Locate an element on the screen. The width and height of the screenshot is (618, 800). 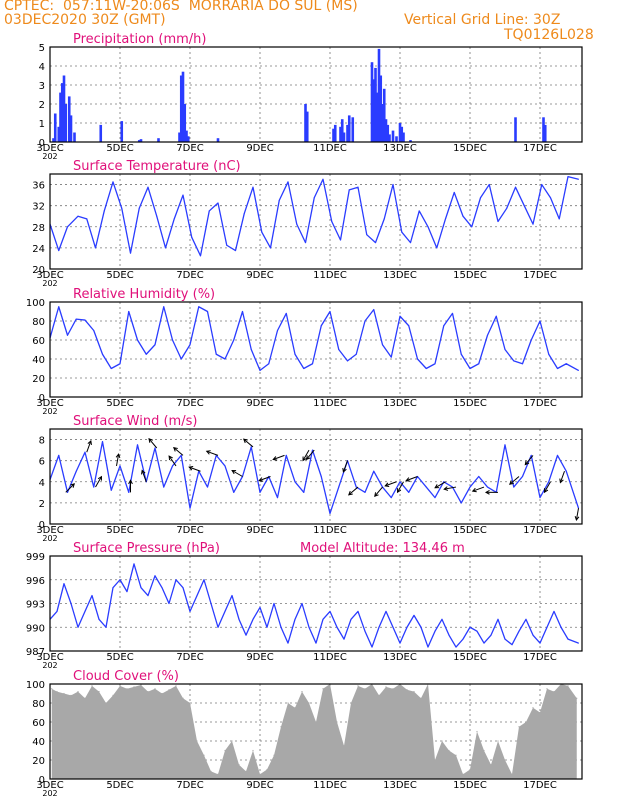
y-tick-label: 60 is located at coordinates (38, 723).